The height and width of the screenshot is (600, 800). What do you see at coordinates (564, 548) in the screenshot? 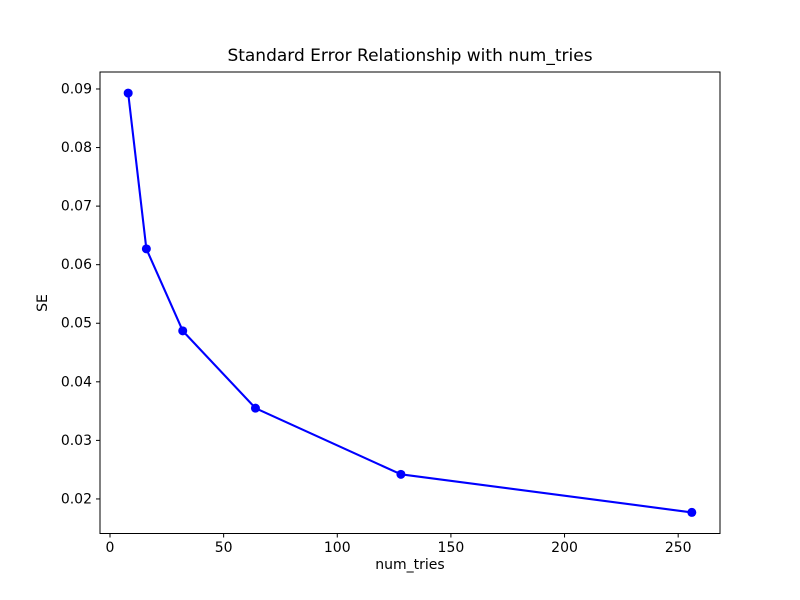
I see `x-tick-label: 200` at bounding box center [564, 548].